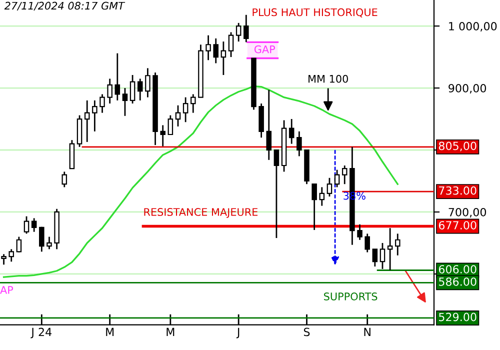 Image resolution: width=500 pixels, height=350 pixels. Describe the element at coordinates (65, 6) in the screenshot. I see `annotation: 27/11/2024 08:17 GMT` at that location.